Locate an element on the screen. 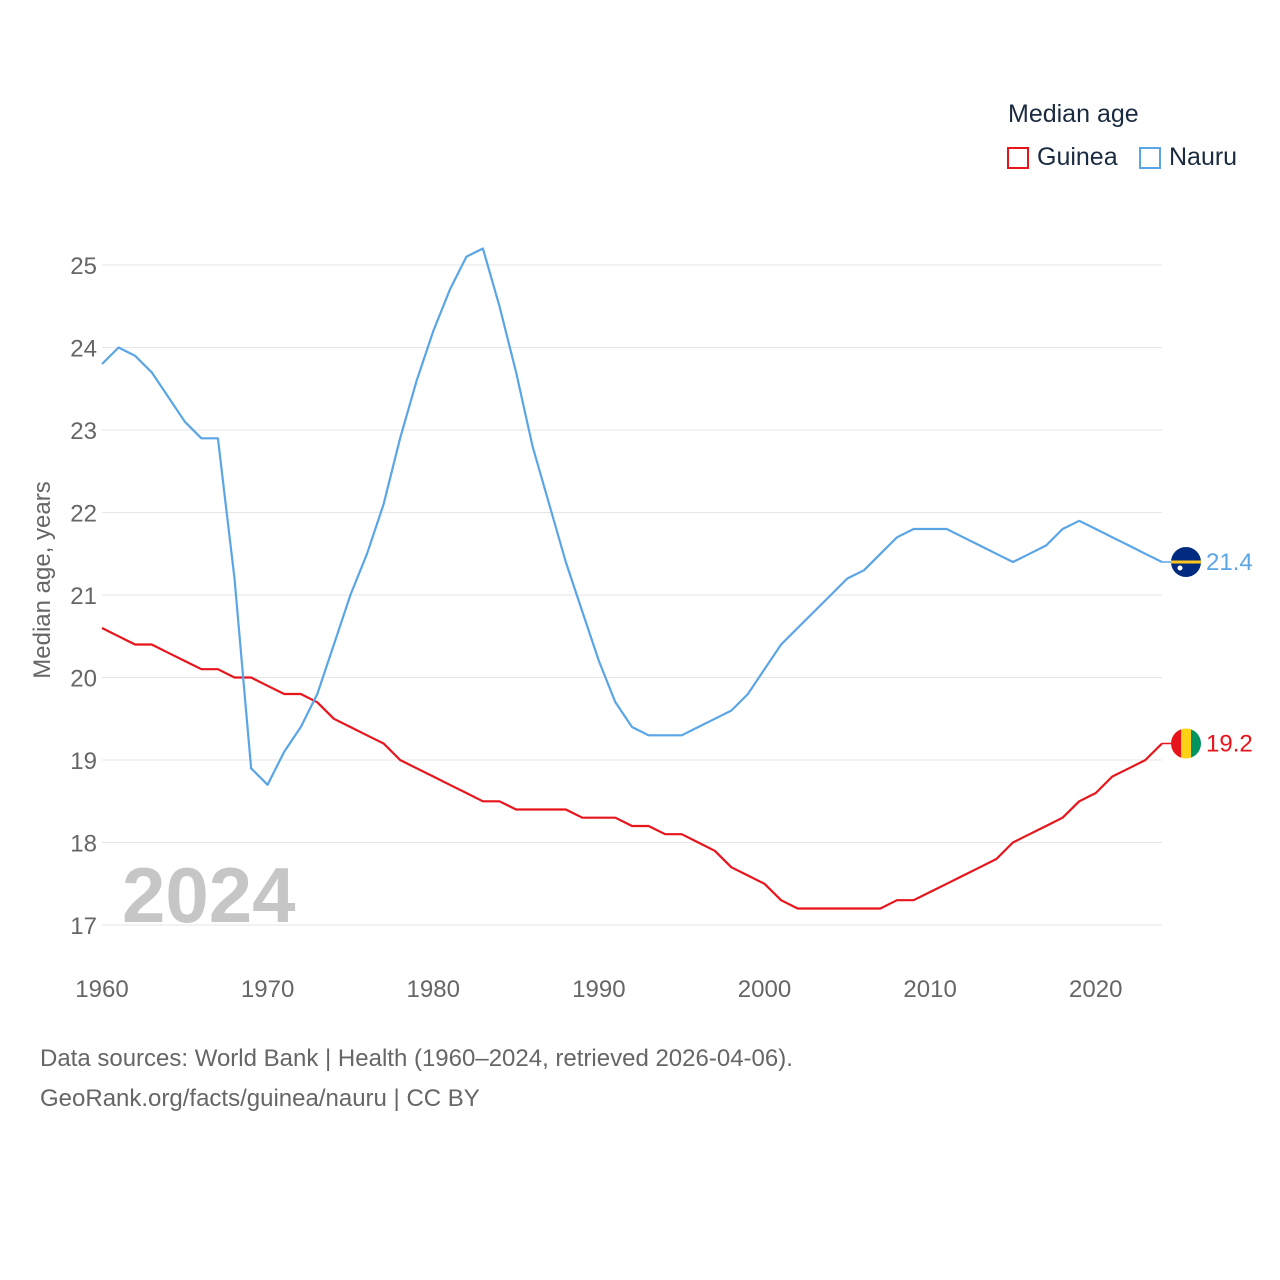 Image resolution: width=1280 pixels, height=1280 pixels. end-markers: 19.2 21.4 is located at coordinates (1207, 653).